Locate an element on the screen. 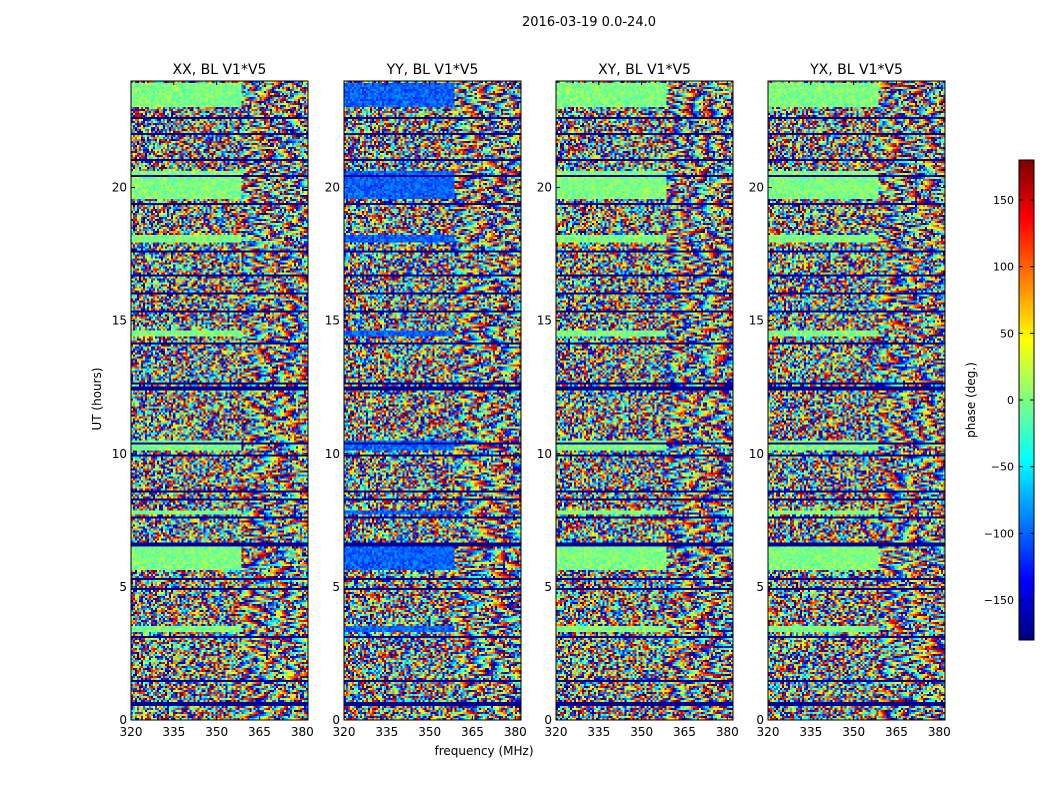 The width and height of the screenshot is (1050, 800). panel-title: YY, BL V1*V5 is located at coordinates (432, 70).